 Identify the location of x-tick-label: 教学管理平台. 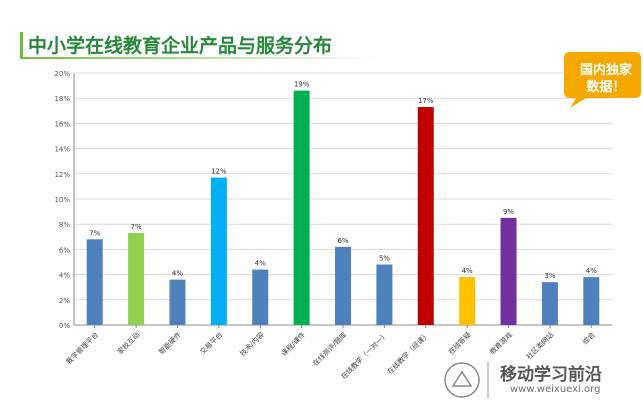
(82, 348).